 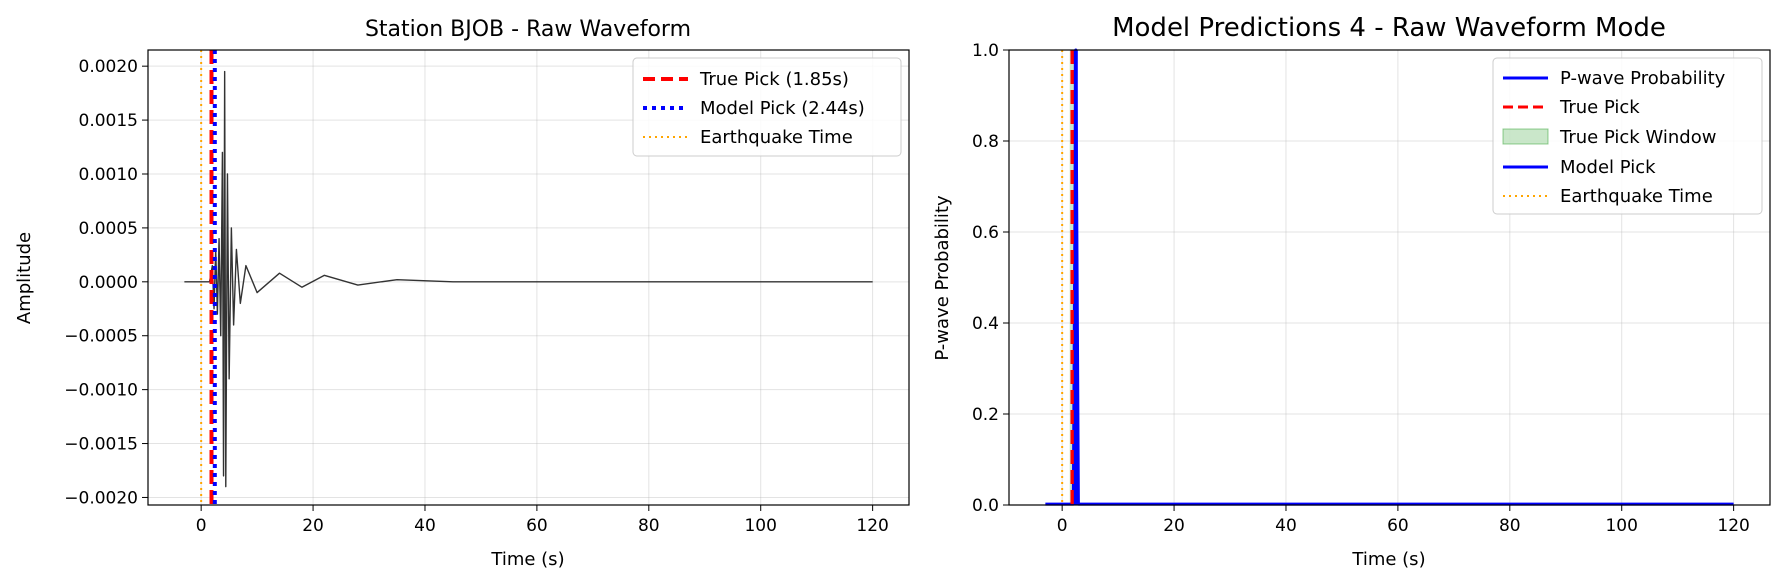 What do you see at coordinates (1643, 78) in the screenshot?
I see `legend-probability-label: P-wave Probability` at bounding box center [1643, 78].